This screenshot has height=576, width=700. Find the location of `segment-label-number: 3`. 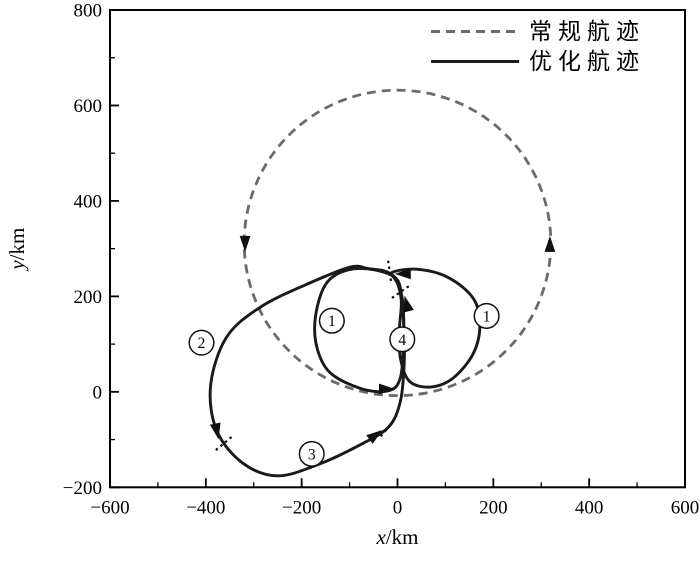

segment-label-number: 3 is located at coordinates (312, 454).